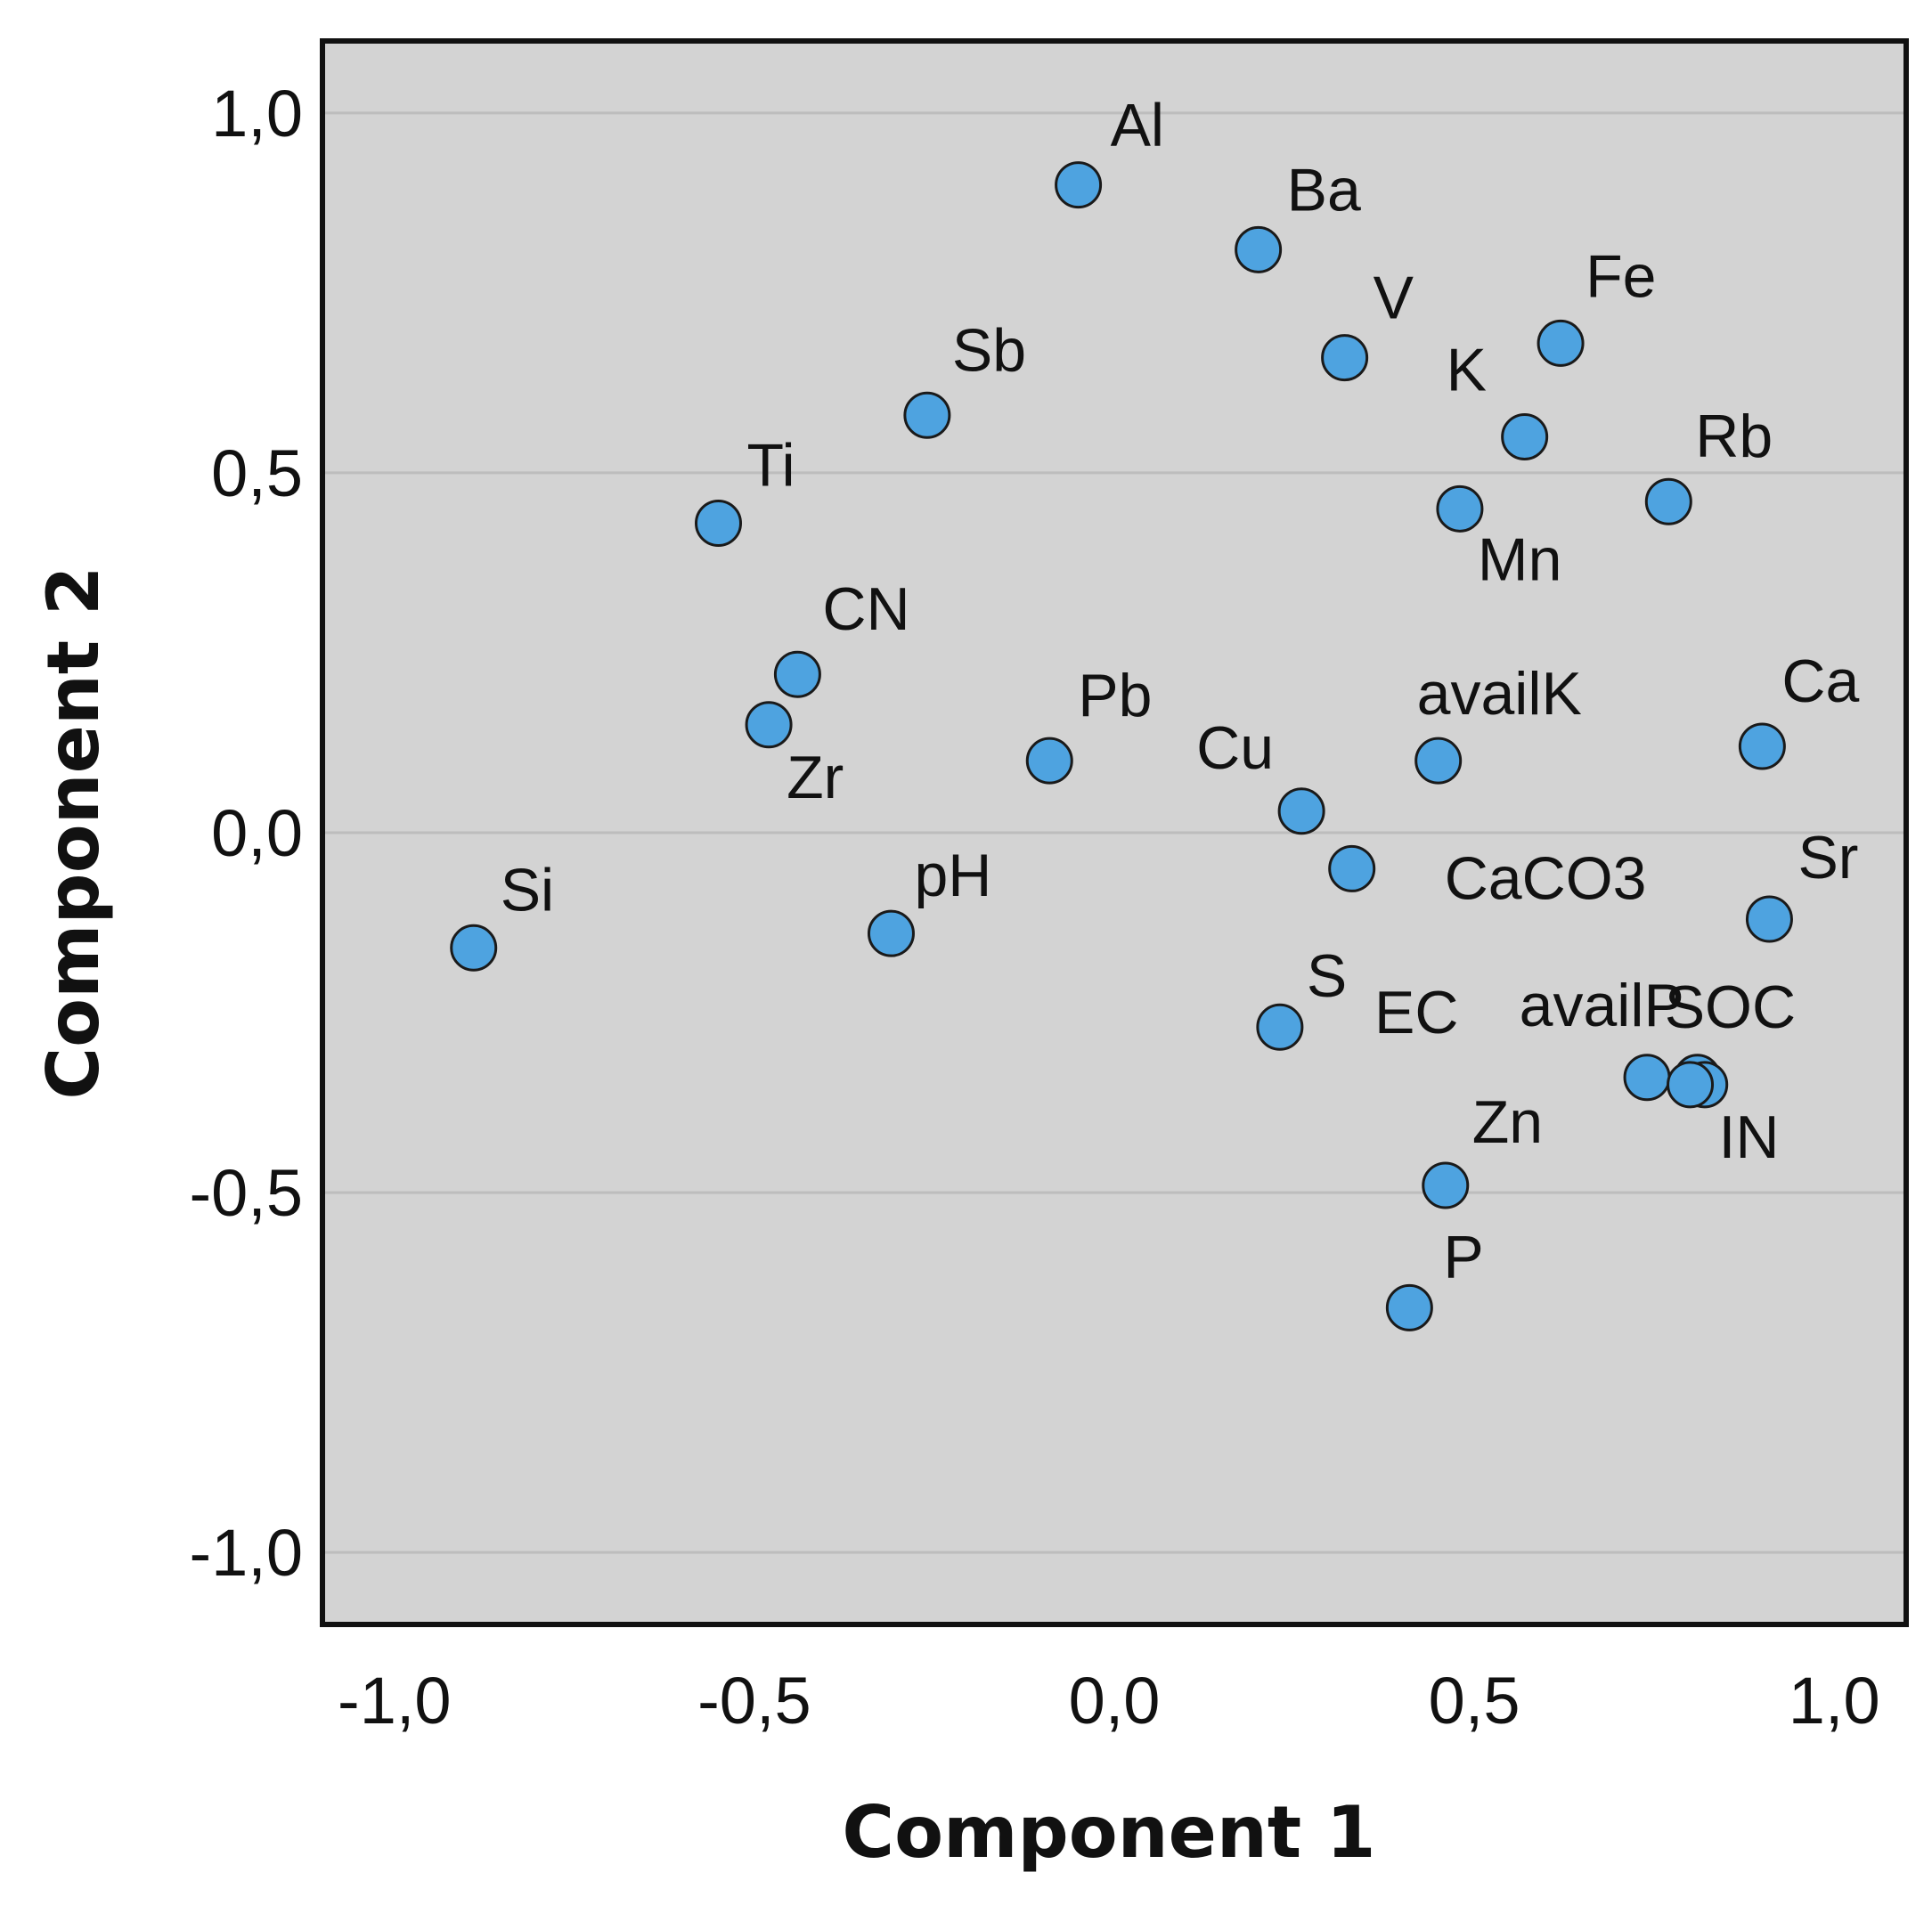  I want to click on point-zn, so click(1446, 1185).